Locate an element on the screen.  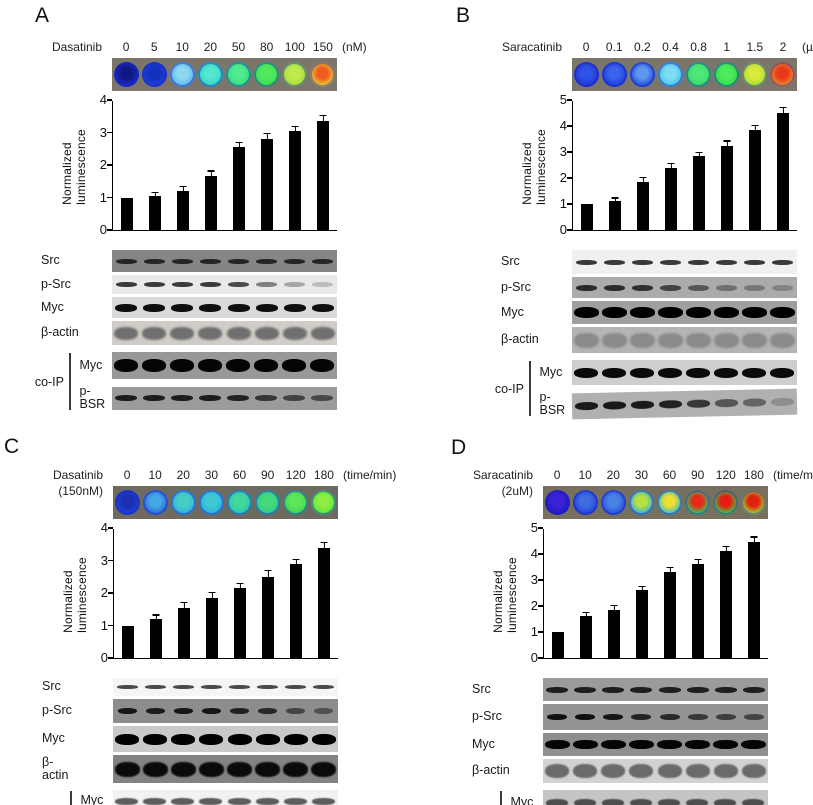
blot-row: β- actin is located at coordinates (214, 769).